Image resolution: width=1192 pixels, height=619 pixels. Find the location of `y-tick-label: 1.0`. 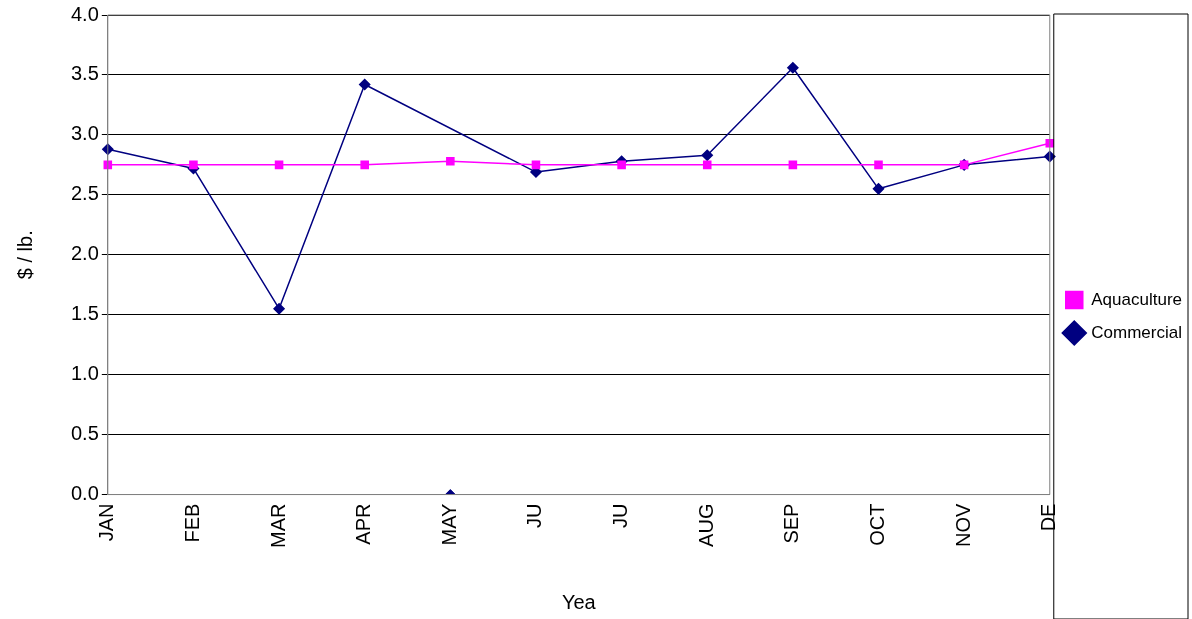

y-tick-label: 1.0 is located at coordinates (84, 373).